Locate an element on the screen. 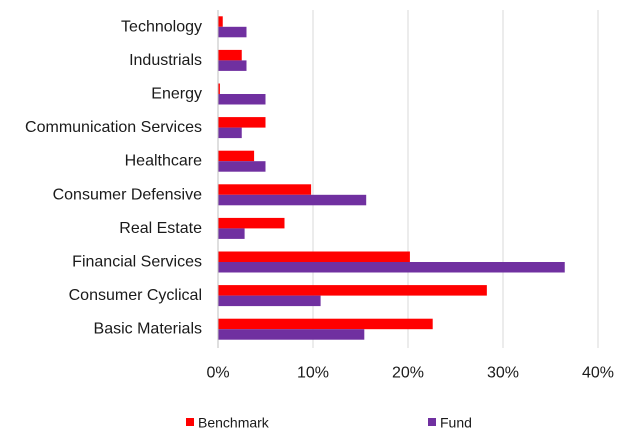  legend-label-benchmark: Benchmark is located at coordinates (234, 423).